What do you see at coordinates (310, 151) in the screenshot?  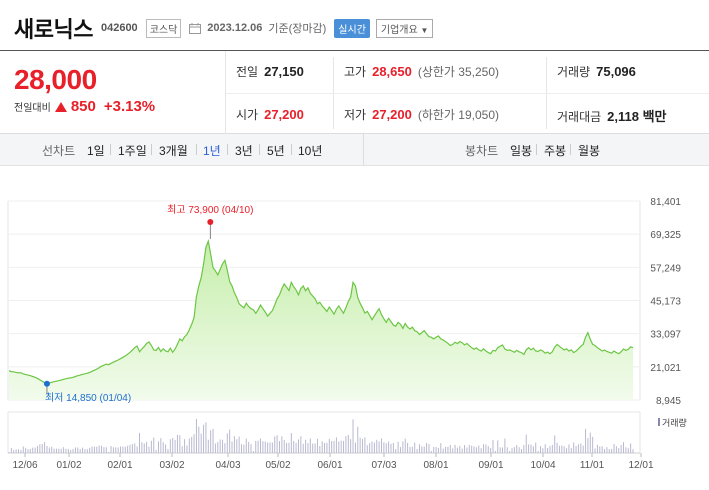 I see `tab-period-10y: 10년` at bounding box center [310, 151].